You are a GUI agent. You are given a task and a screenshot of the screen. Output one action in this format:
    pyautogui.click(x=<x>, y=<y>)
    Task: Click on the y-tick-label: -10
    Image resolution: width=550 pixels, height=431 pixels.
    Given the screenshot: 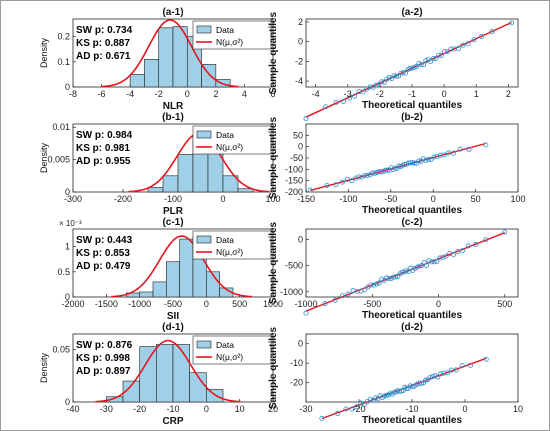 What is the action you would take?
    pyautogui.click(x=296, y=363)
    